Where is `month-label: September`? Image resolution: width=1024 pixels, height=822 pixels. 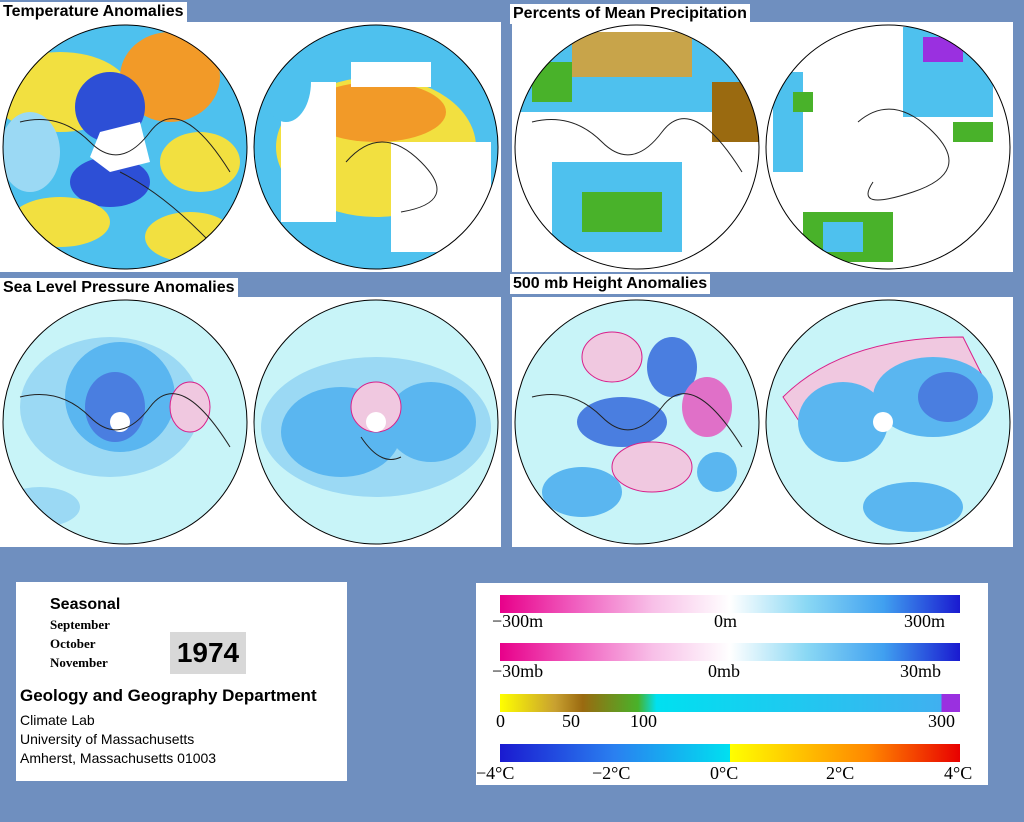
month-label: September is located at coordinates (80, 624).